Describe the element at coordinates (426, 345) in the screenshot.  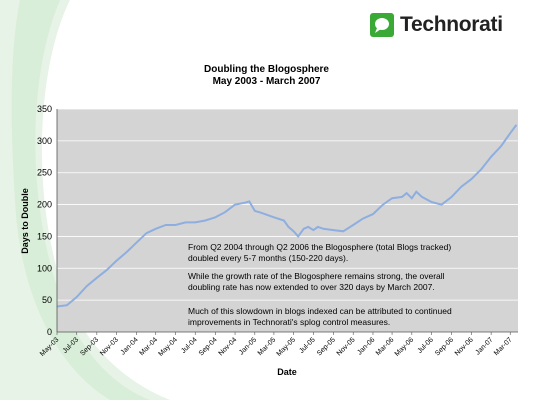
I see `x-tick-label: Jul-06` at that location.